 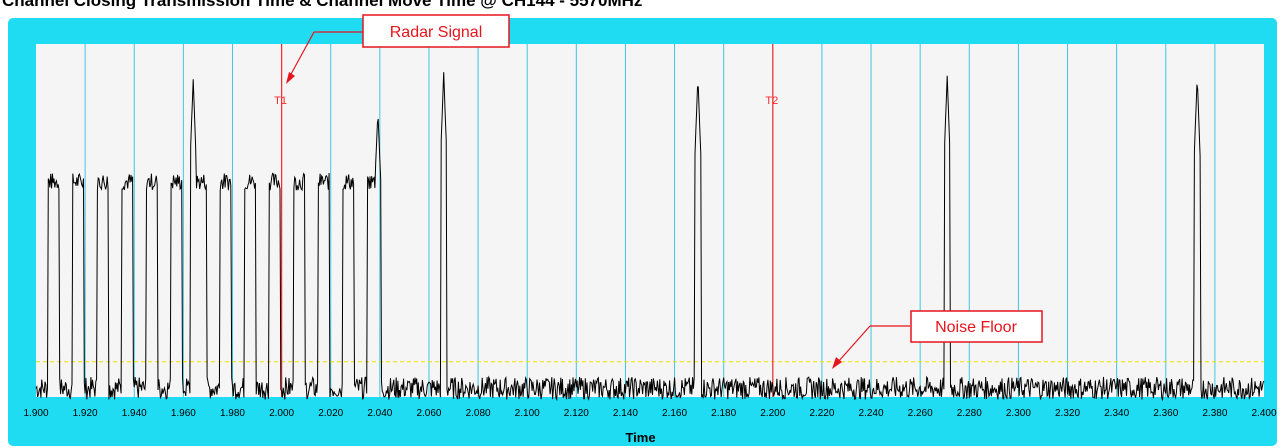 What do you see at coordinates (35, 413) in the screenshot?
I see `x-tick-label: 1.900` at bounding box center [35, 413].